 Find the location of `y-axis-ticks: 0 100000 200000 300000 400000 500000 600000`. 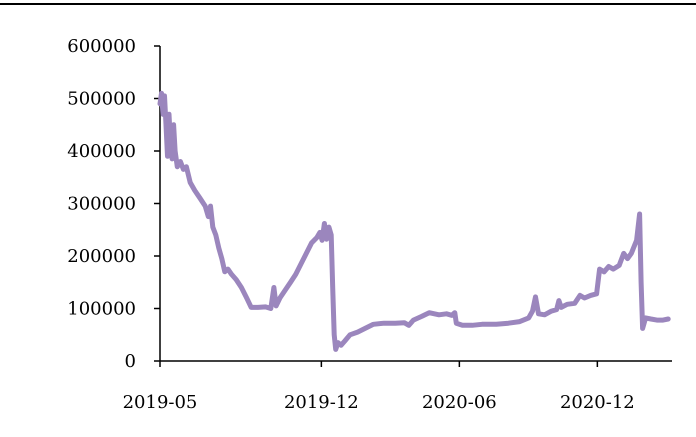

y-axis-ticks: 0 100000 200000 300000 400000 500000 600000 is located at coordinates (113, 204).